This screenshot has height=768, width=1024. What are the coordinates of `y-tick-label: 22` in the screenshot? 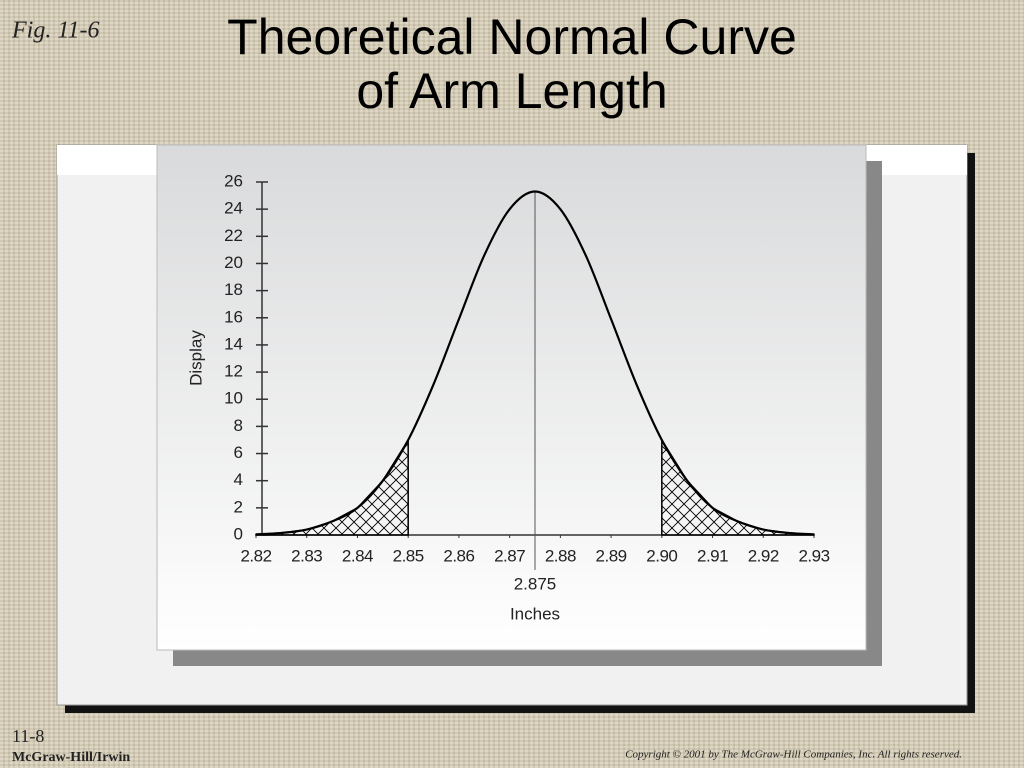 It's located at (233, 235).